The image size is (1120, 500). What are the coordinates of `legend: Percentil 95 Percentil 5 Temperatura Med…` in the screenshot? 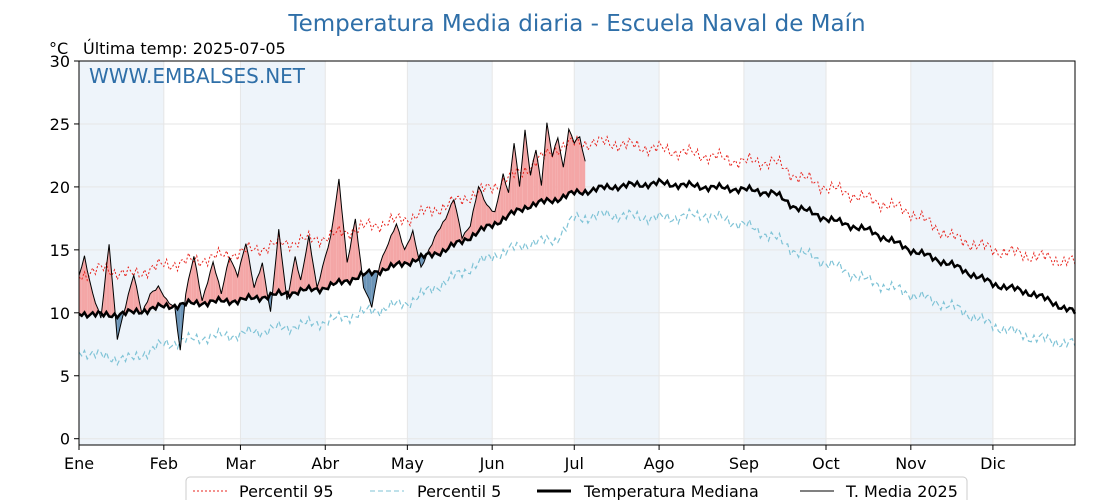 It's located at (576, 488).